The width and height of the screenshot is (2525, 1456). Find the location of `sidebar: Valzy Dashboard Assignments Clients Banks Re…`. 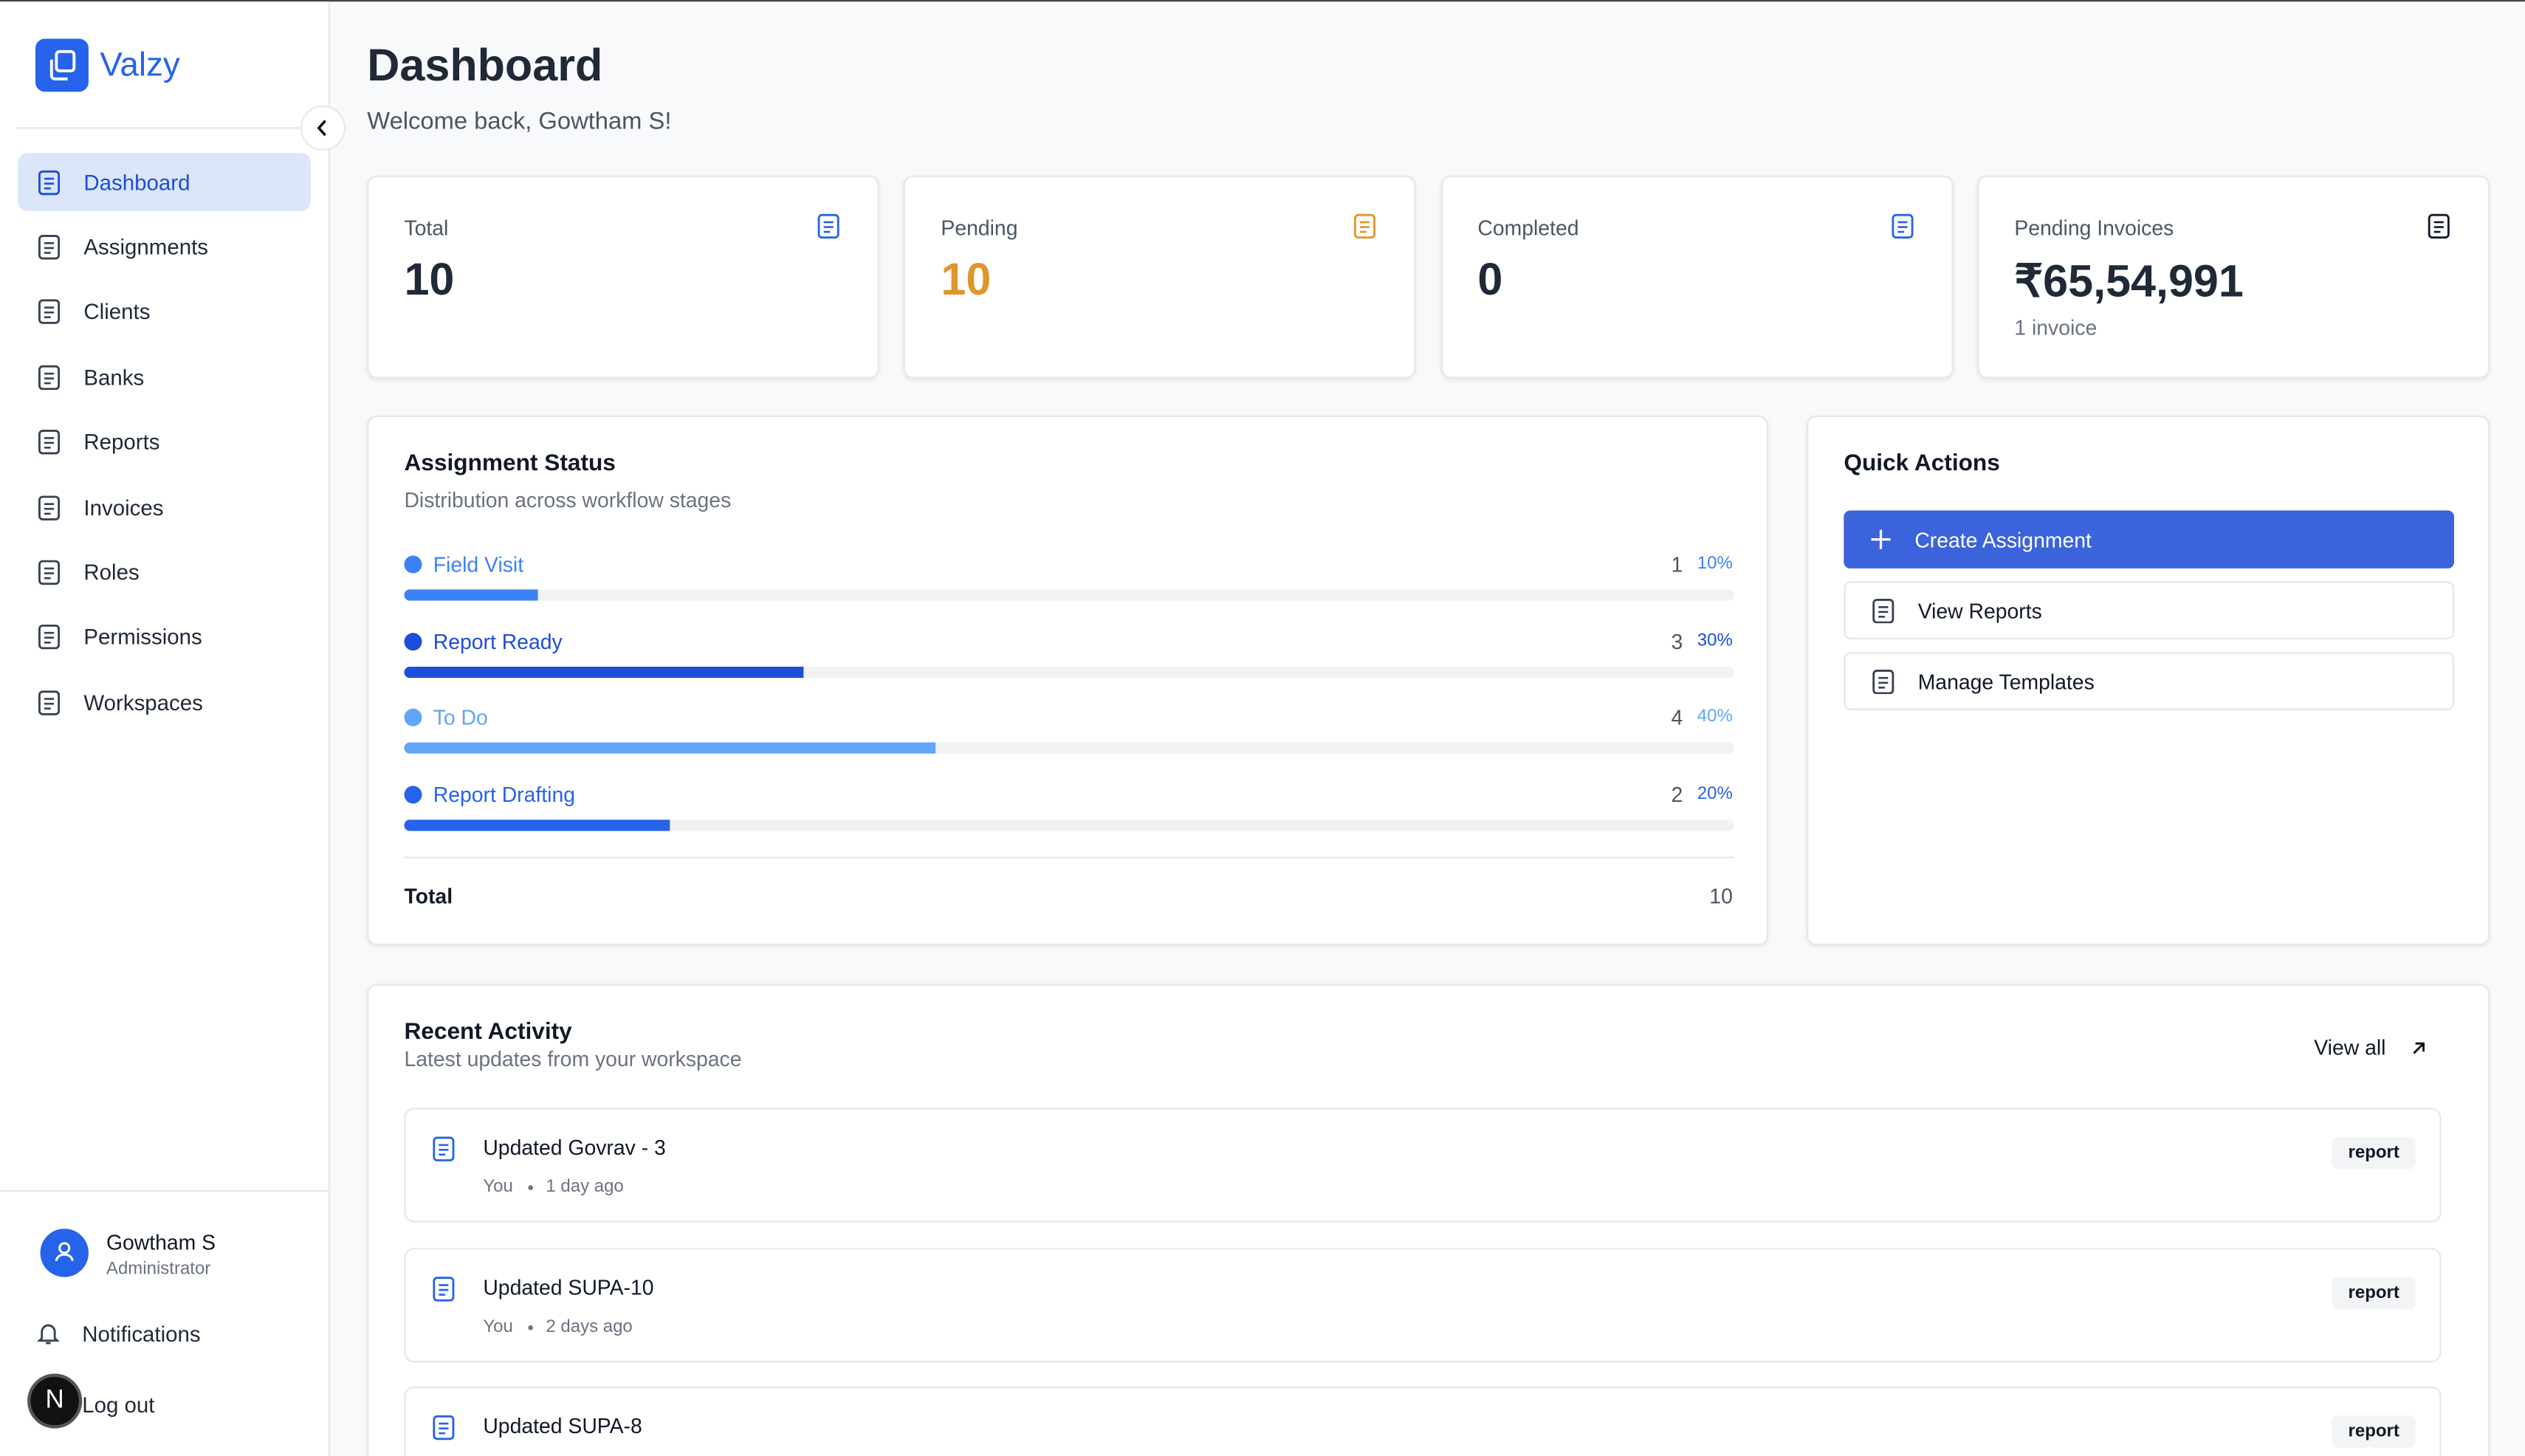

sidebar: Valzy Dashboard Assignments Clients Banks Re… is located at coordinates (173, 729).